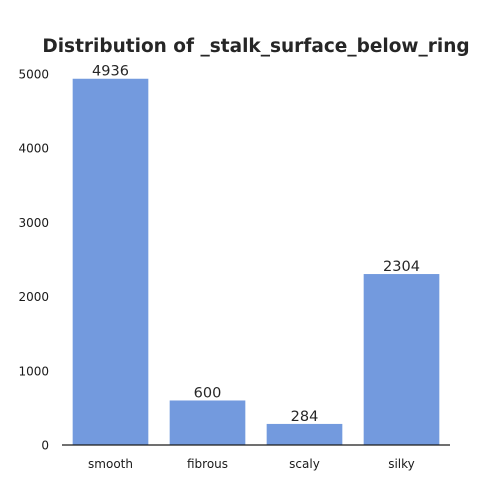 This screenshot has height=500, width=500. Describe the element at coordinates (110, 261) in the screenshot. I see `bar-smooth` at that location.